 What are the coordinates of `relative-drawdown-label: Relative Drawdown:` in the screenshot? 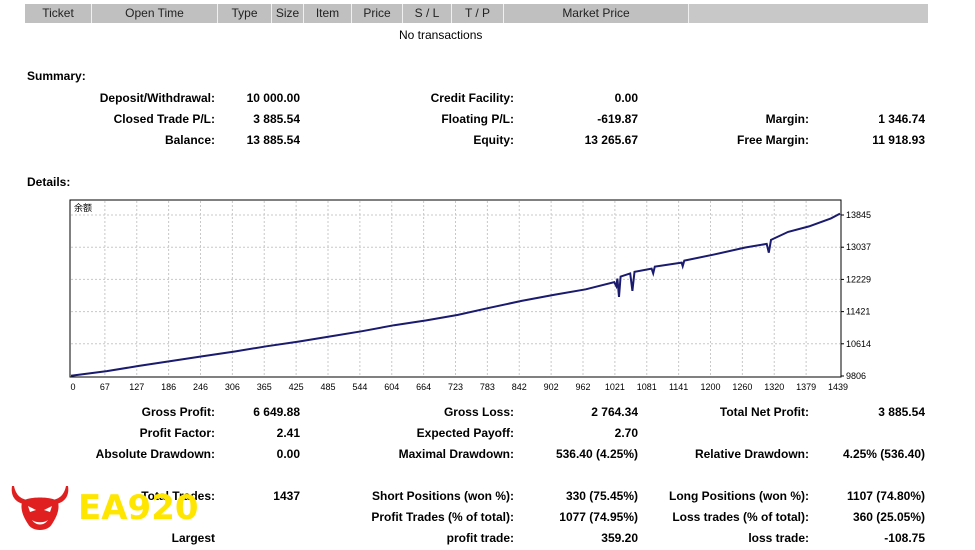 It's located at (751, 454).